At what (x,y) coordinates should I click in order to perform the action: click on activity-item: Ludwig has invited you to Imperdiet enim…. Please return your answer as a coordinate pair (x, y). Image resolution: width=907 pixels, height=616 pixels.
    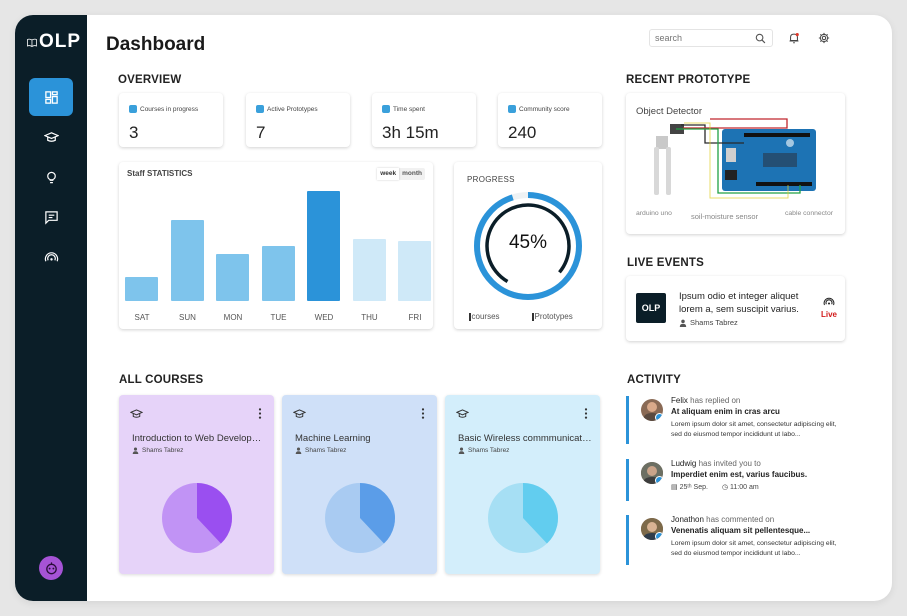
    Looking at the image, I should click on (736, 480).